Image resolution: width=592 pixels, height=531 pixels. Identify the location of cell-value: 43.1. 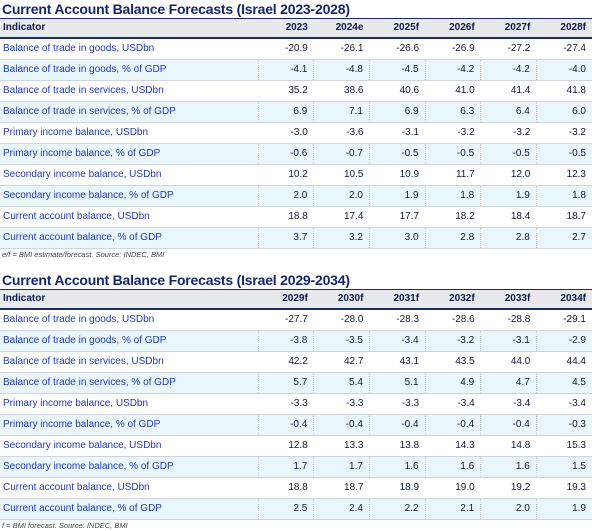
(409, 361).